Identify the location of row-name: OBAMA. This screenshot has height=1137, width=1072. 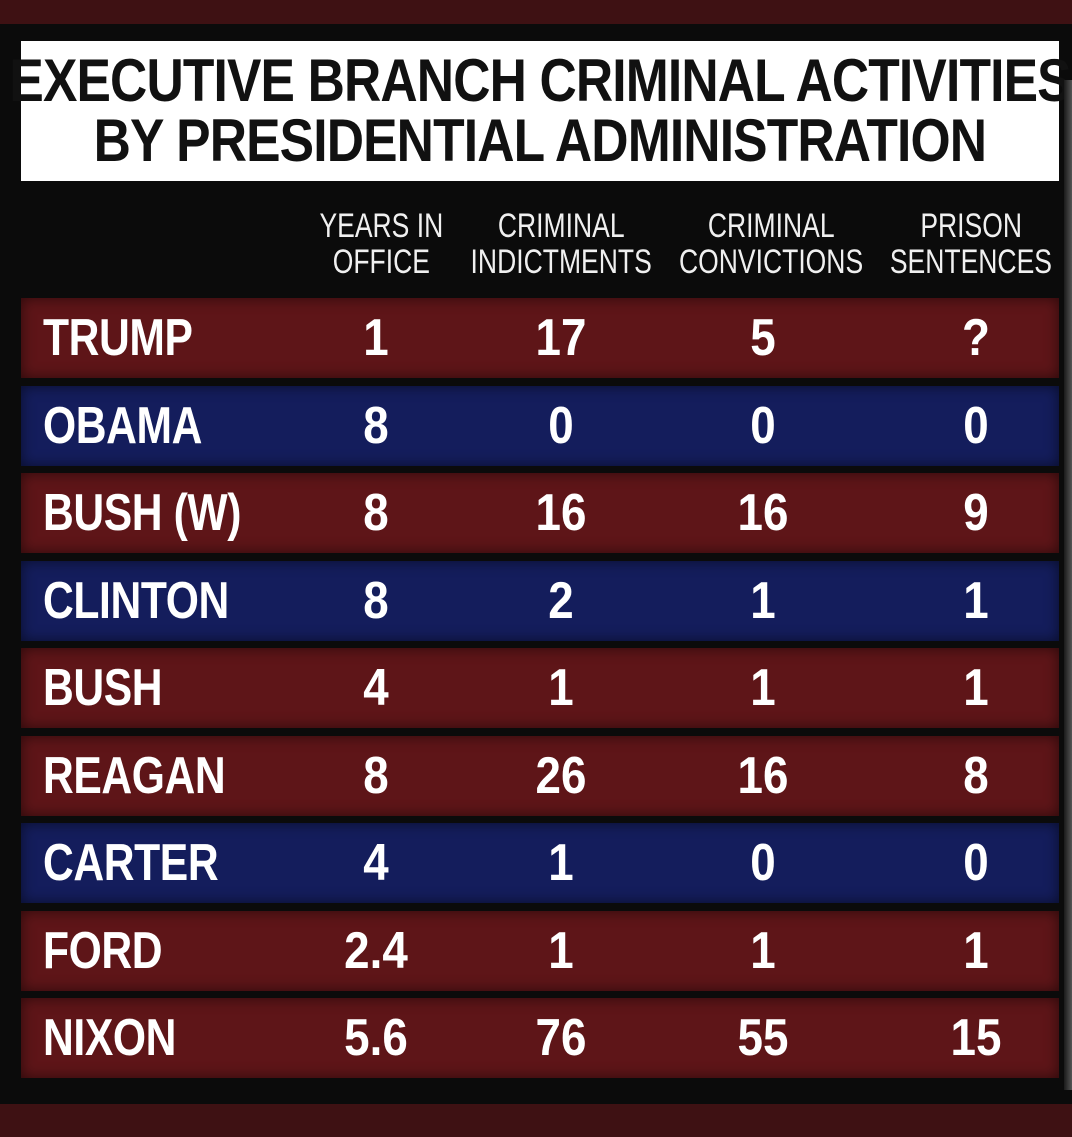
(123, 425).